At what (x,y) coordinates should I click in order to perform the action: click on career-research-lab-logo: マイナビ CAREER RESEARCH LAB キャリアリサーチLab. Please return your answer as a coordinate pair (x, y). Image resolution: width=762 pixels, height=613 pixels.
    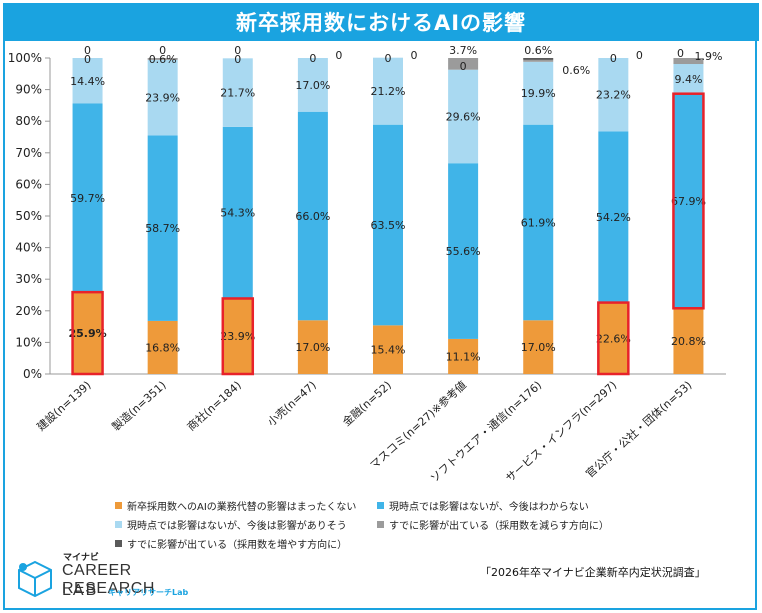
    Looking at the image, I should click on (109, 578).